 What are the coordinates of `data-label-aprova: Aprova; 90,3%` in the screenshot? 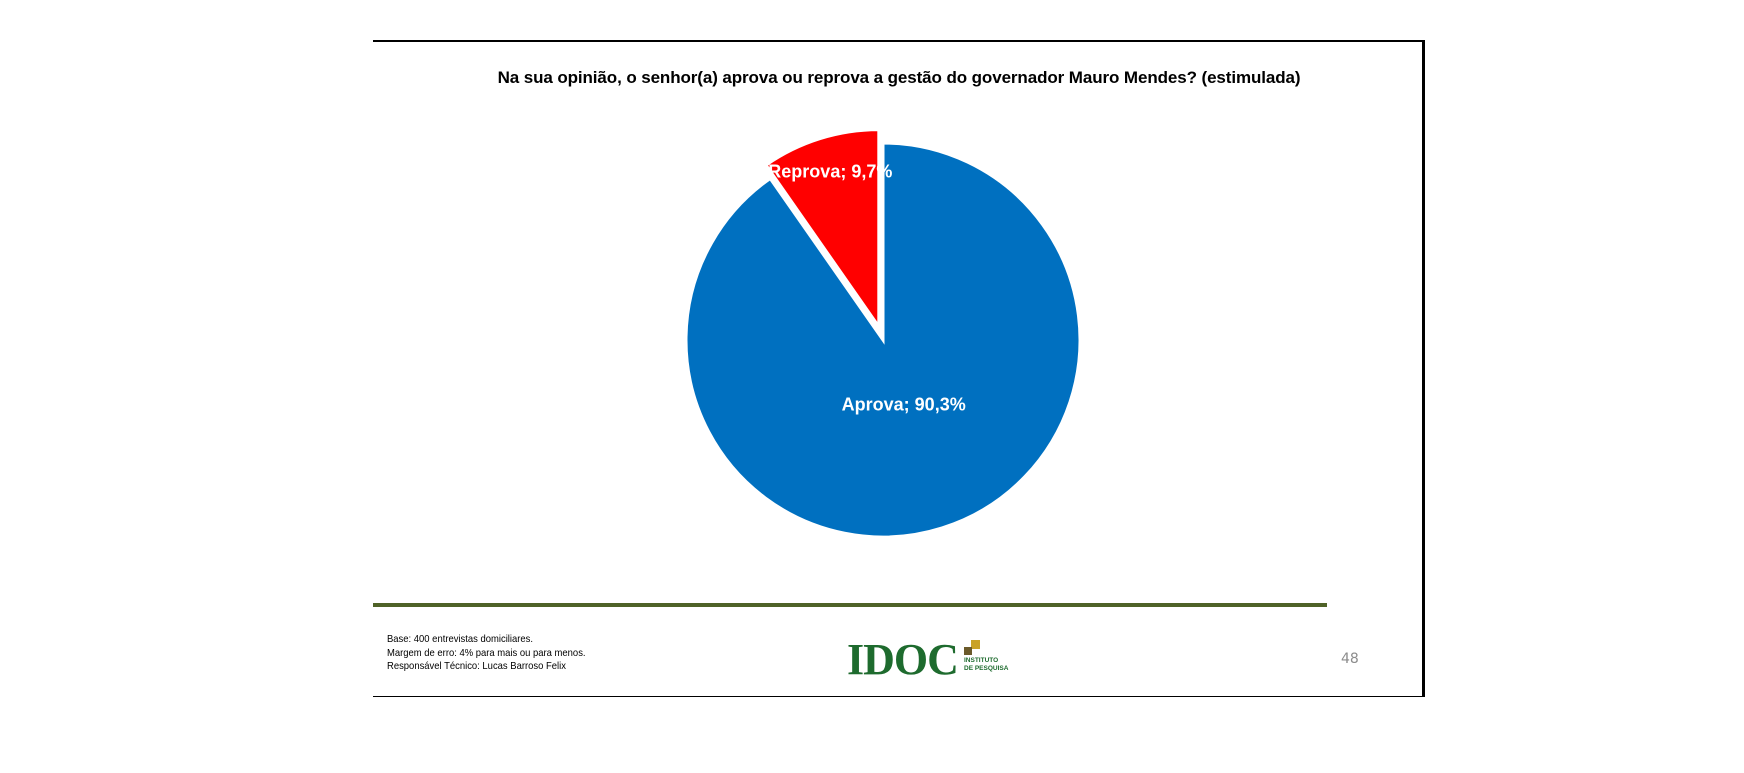 It's located at (904, 405).